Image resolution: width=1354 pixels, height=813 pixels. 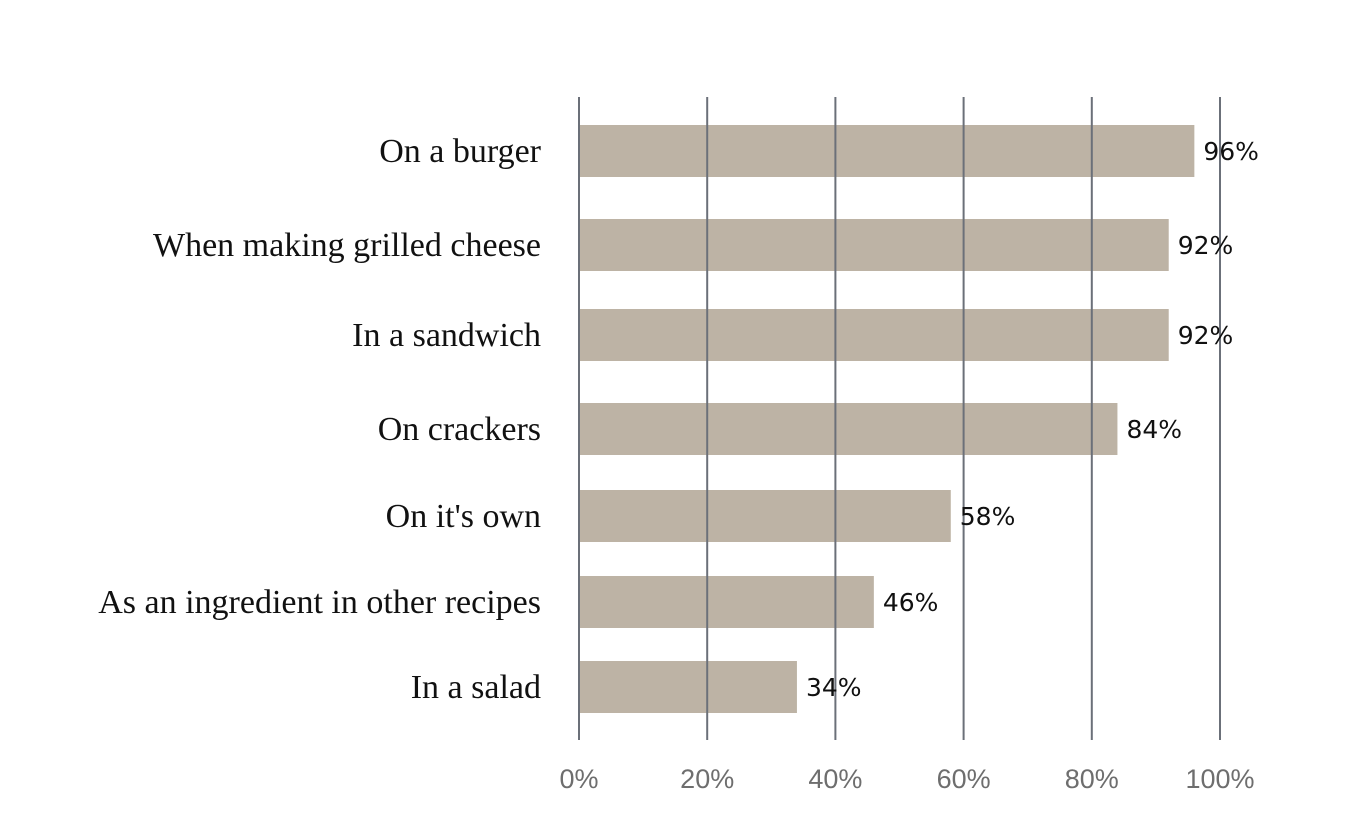 I want to click on x-tick-label: 40%, so click(x=835, y=779).